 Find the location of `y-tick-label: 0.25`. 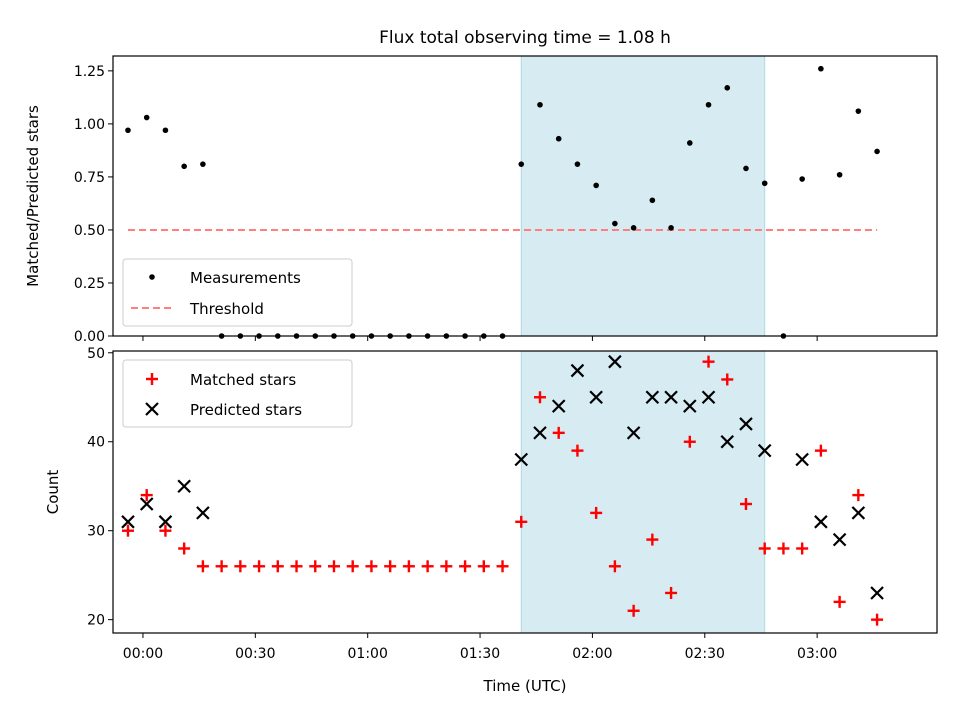

y-tick-label: 0.25 is located at coordinates (89, 284).